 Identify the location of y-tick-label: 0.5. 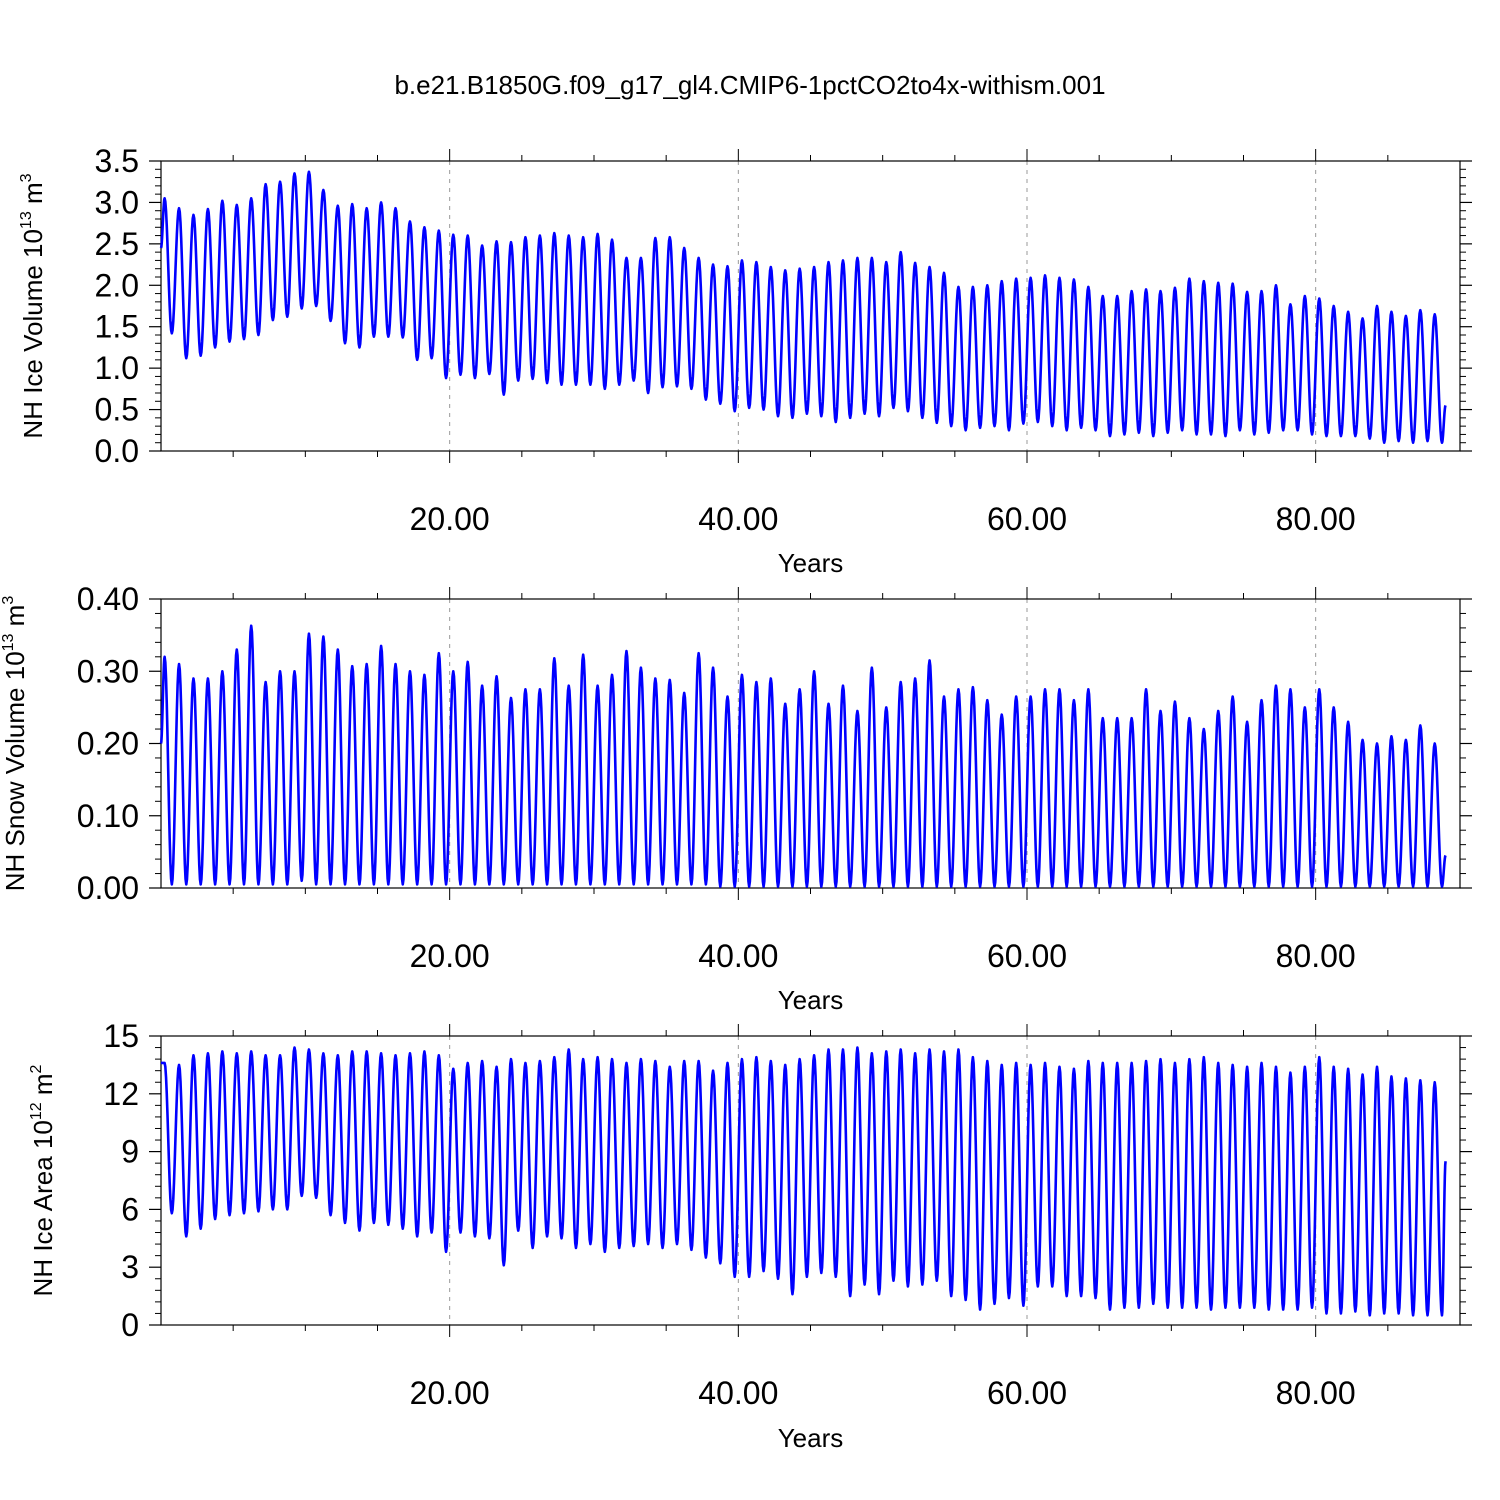
(117, 410).